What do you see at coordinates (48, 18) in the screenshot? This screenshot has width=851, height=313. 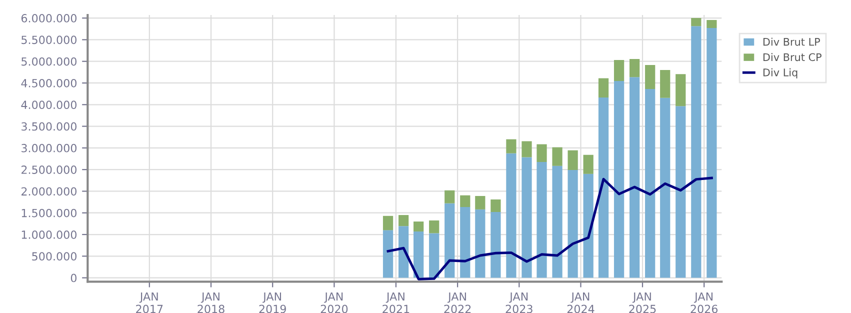 I see `y-tick-label: 6.000.000` at bounding box center [48, 18].